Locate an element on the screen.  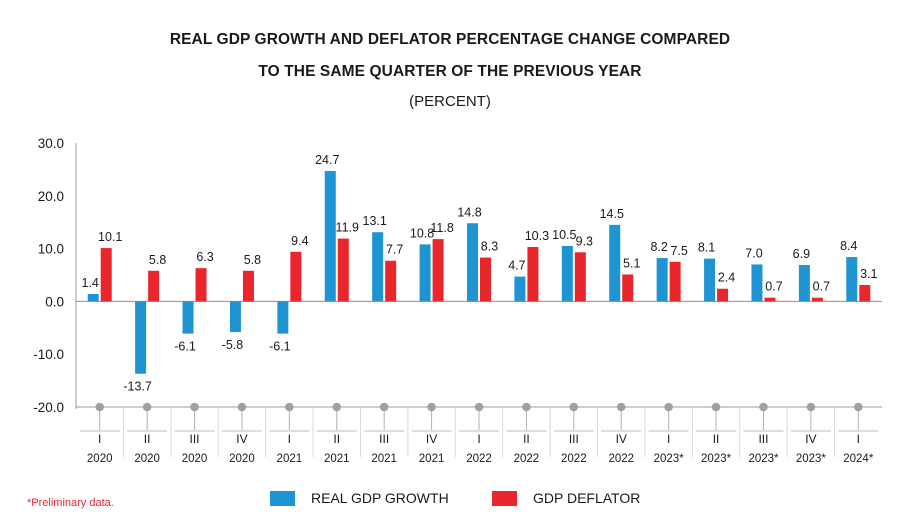
data-label-real-gdp-growth: 4.7 is located at coordinates (516, 266).